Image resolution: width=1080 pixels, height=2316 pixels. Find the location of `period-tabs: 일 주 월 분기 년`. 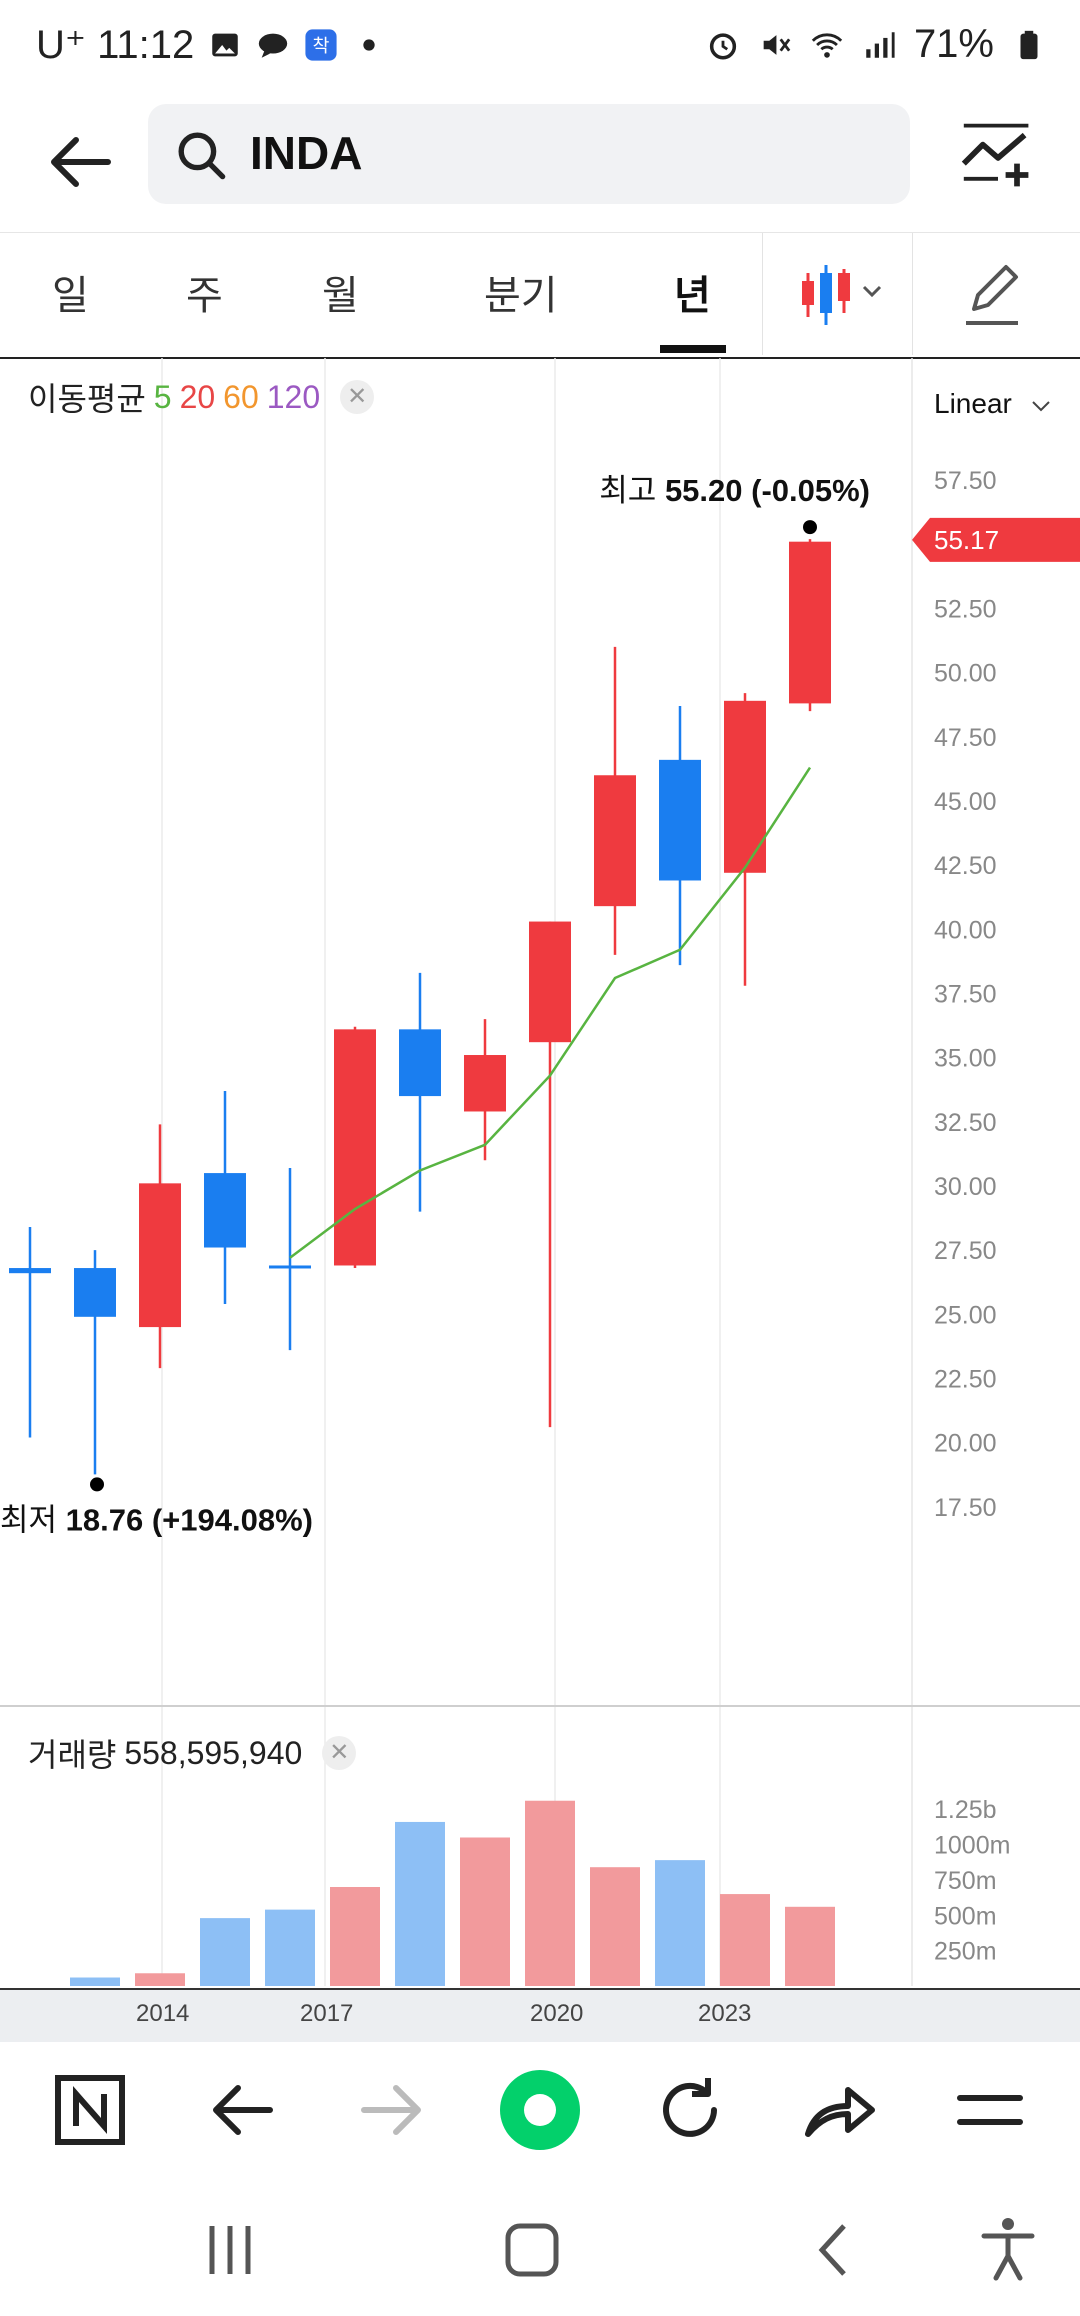

period-tabs: 일 주 월 분기 년 is located at coordinates (540, 295).